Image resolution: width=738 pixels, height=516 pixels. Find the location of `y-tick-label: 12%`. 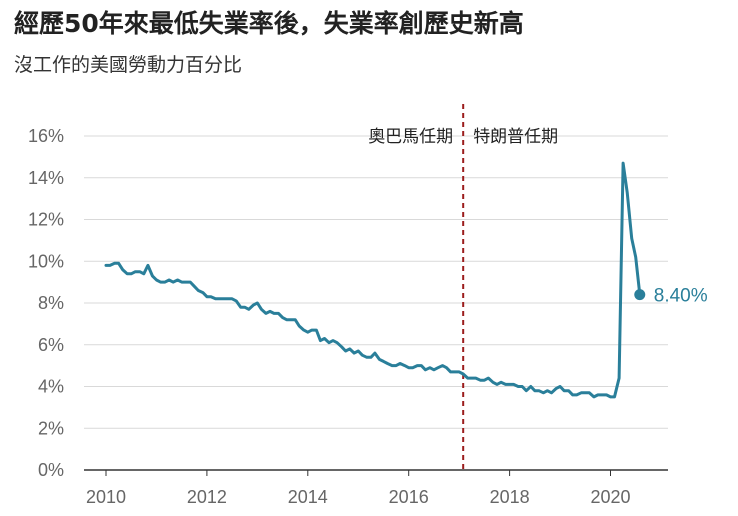

y-tick-label: 12% is located at coordinates (46, 220).